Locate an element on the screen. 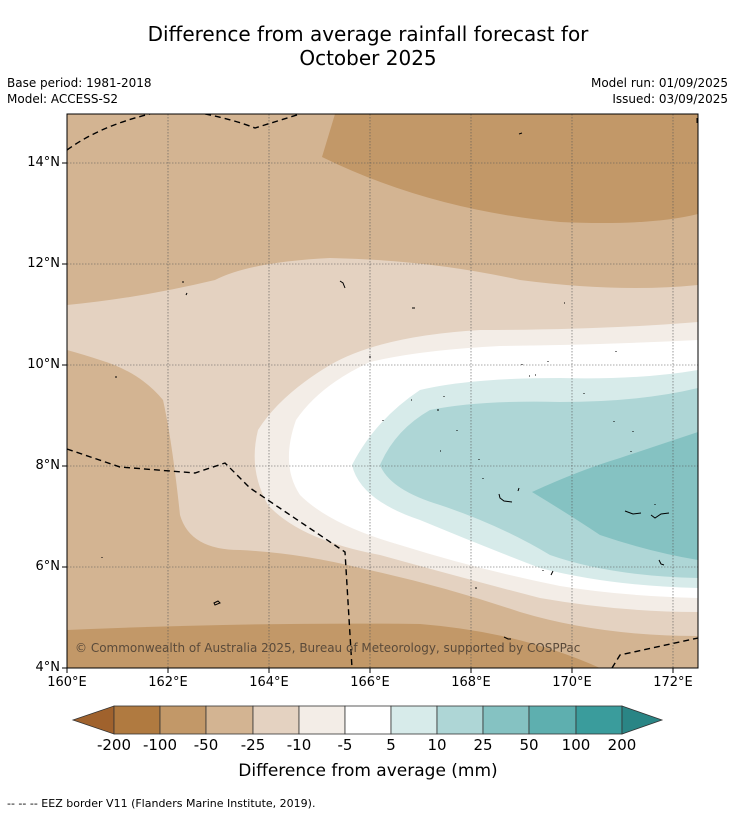 The image size is (736, 816). model-run: Model run: 01/09/2025 is located at coordinates (659, 83).